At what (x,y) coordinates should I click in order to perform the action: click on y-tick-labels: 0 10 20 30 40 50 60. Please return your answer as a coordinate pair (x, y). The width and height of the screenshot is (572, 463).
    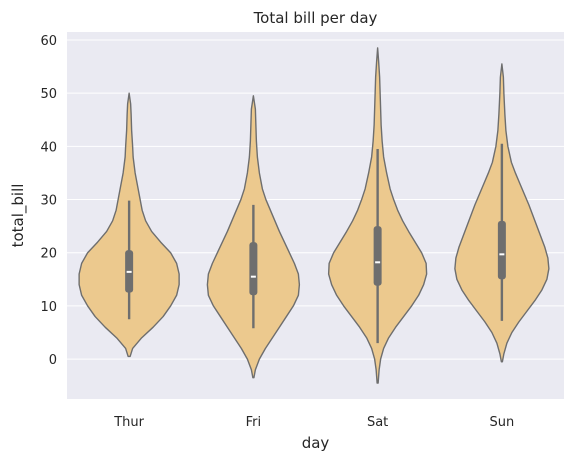
    Looking at the image, I should click on (48, 201).